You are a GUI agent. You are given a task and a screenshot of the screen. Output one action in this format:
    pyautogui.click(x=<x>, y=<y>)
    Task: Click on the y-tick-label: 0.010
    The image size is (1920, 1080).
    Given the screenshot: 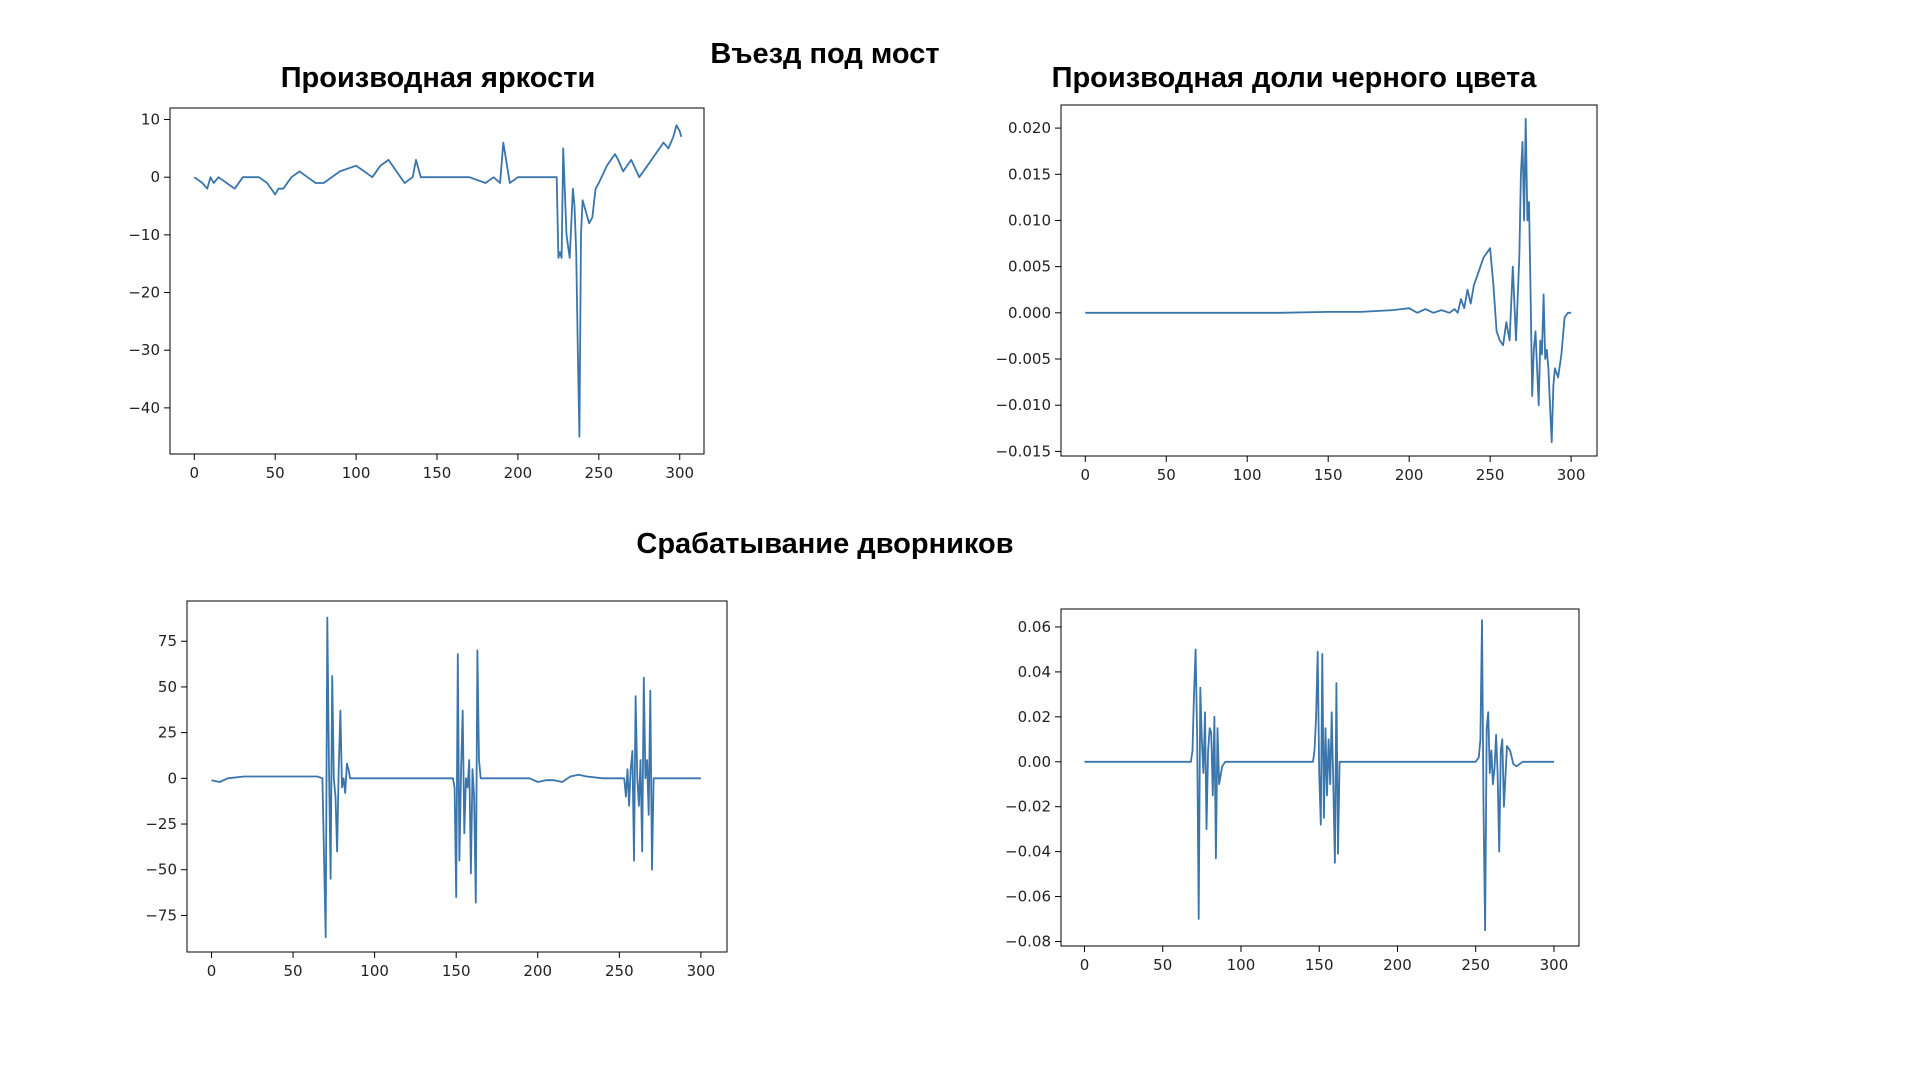 What is the action you would take?
    pyautogui.click(x=1029, y=220)
    